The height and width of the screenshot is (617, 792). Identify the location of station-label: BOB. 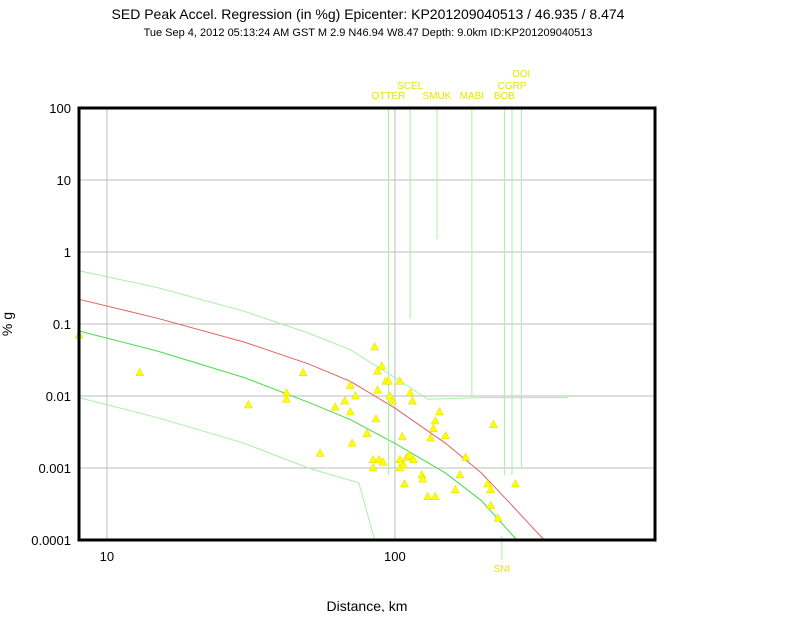
(504, 96).